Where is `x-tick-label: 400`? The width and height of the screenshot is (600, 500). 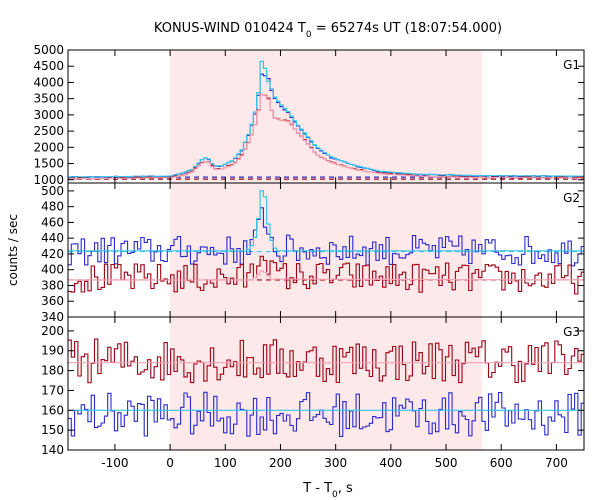 x-tick-label: 400 is located at coordinates (390, 463).